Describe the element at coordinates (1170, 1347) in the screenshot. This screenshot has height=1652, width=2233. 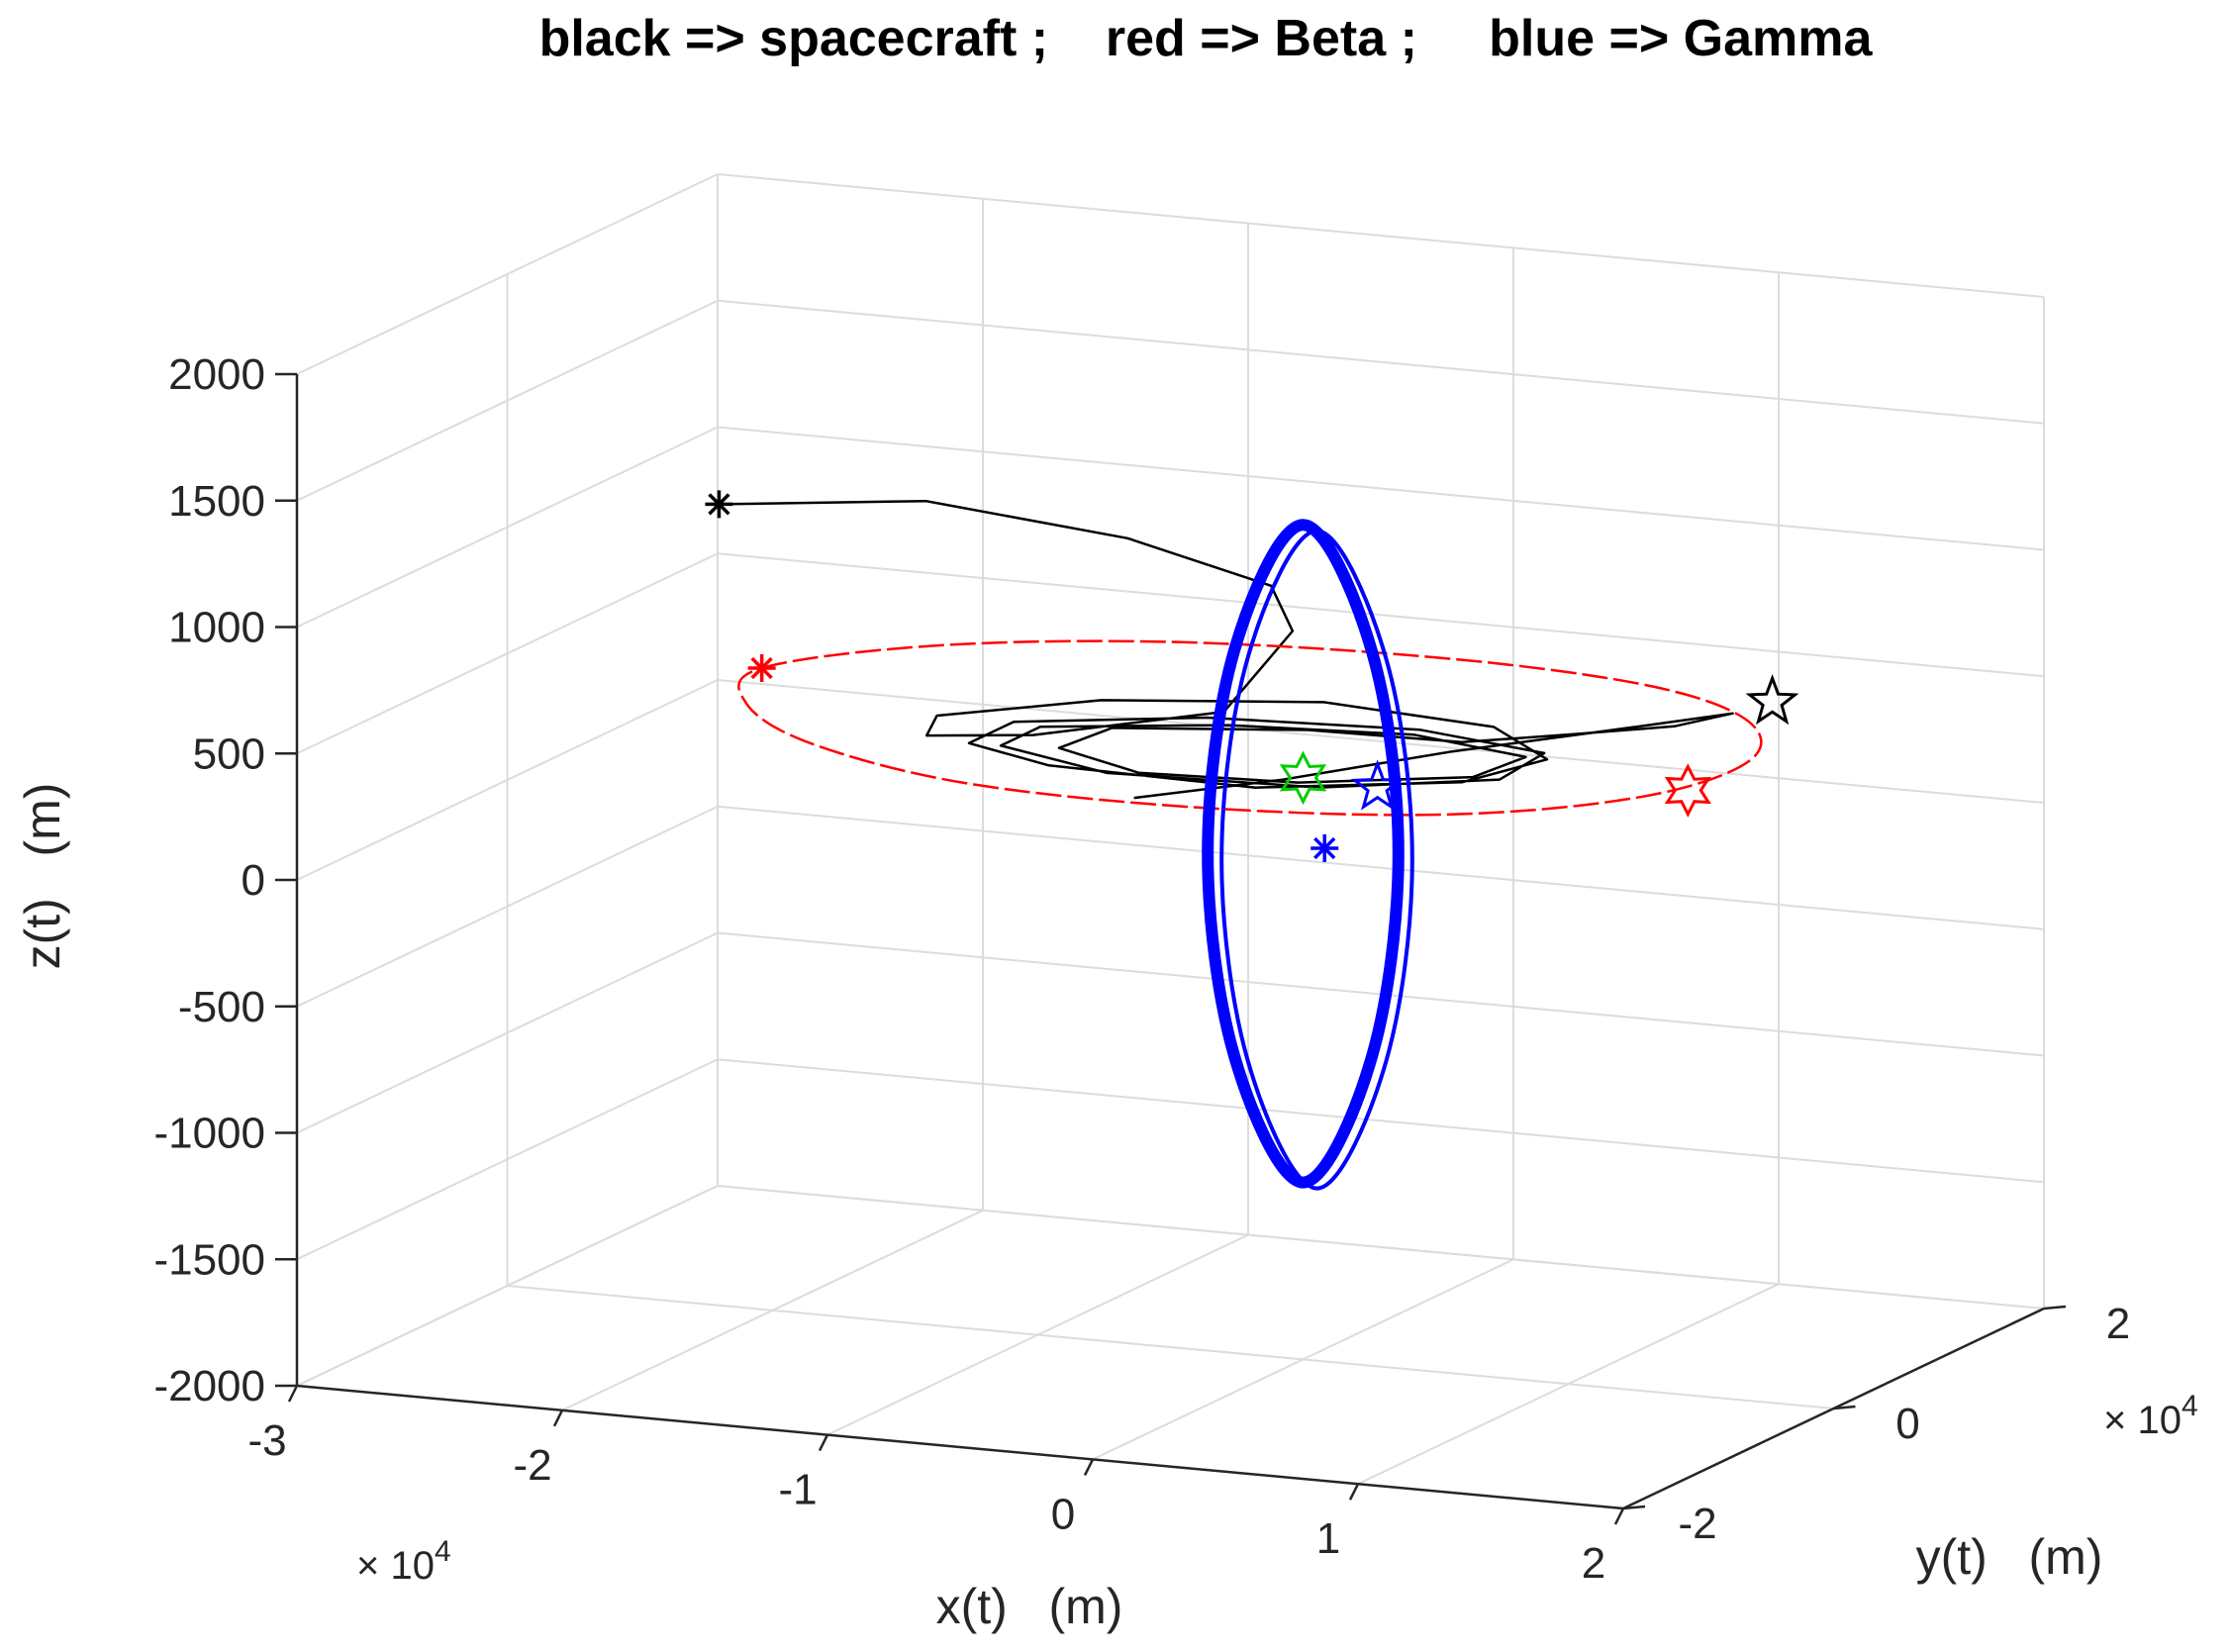
I see `grid-line-y-floor` at that location.